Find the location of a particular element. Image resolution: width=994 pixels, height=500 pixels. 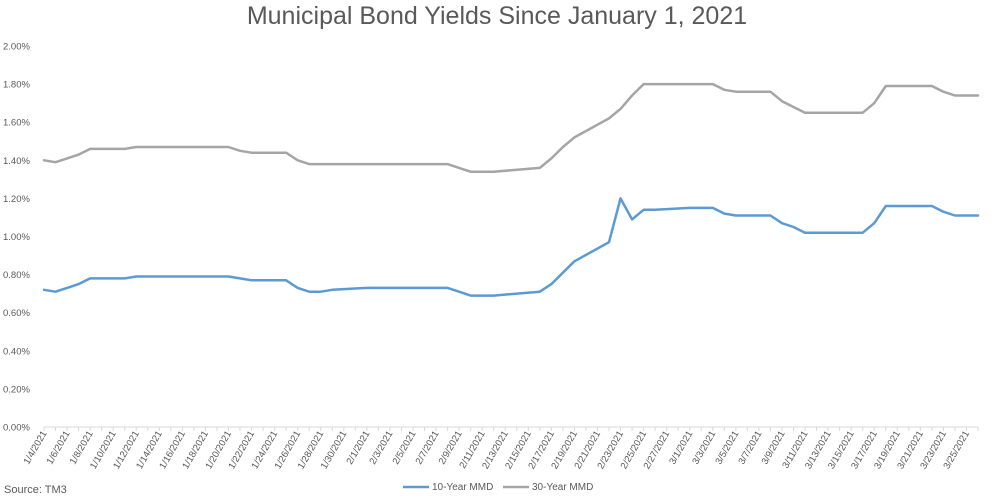

legend-label: 30-Year MMD is located at coordinates (562, 487).